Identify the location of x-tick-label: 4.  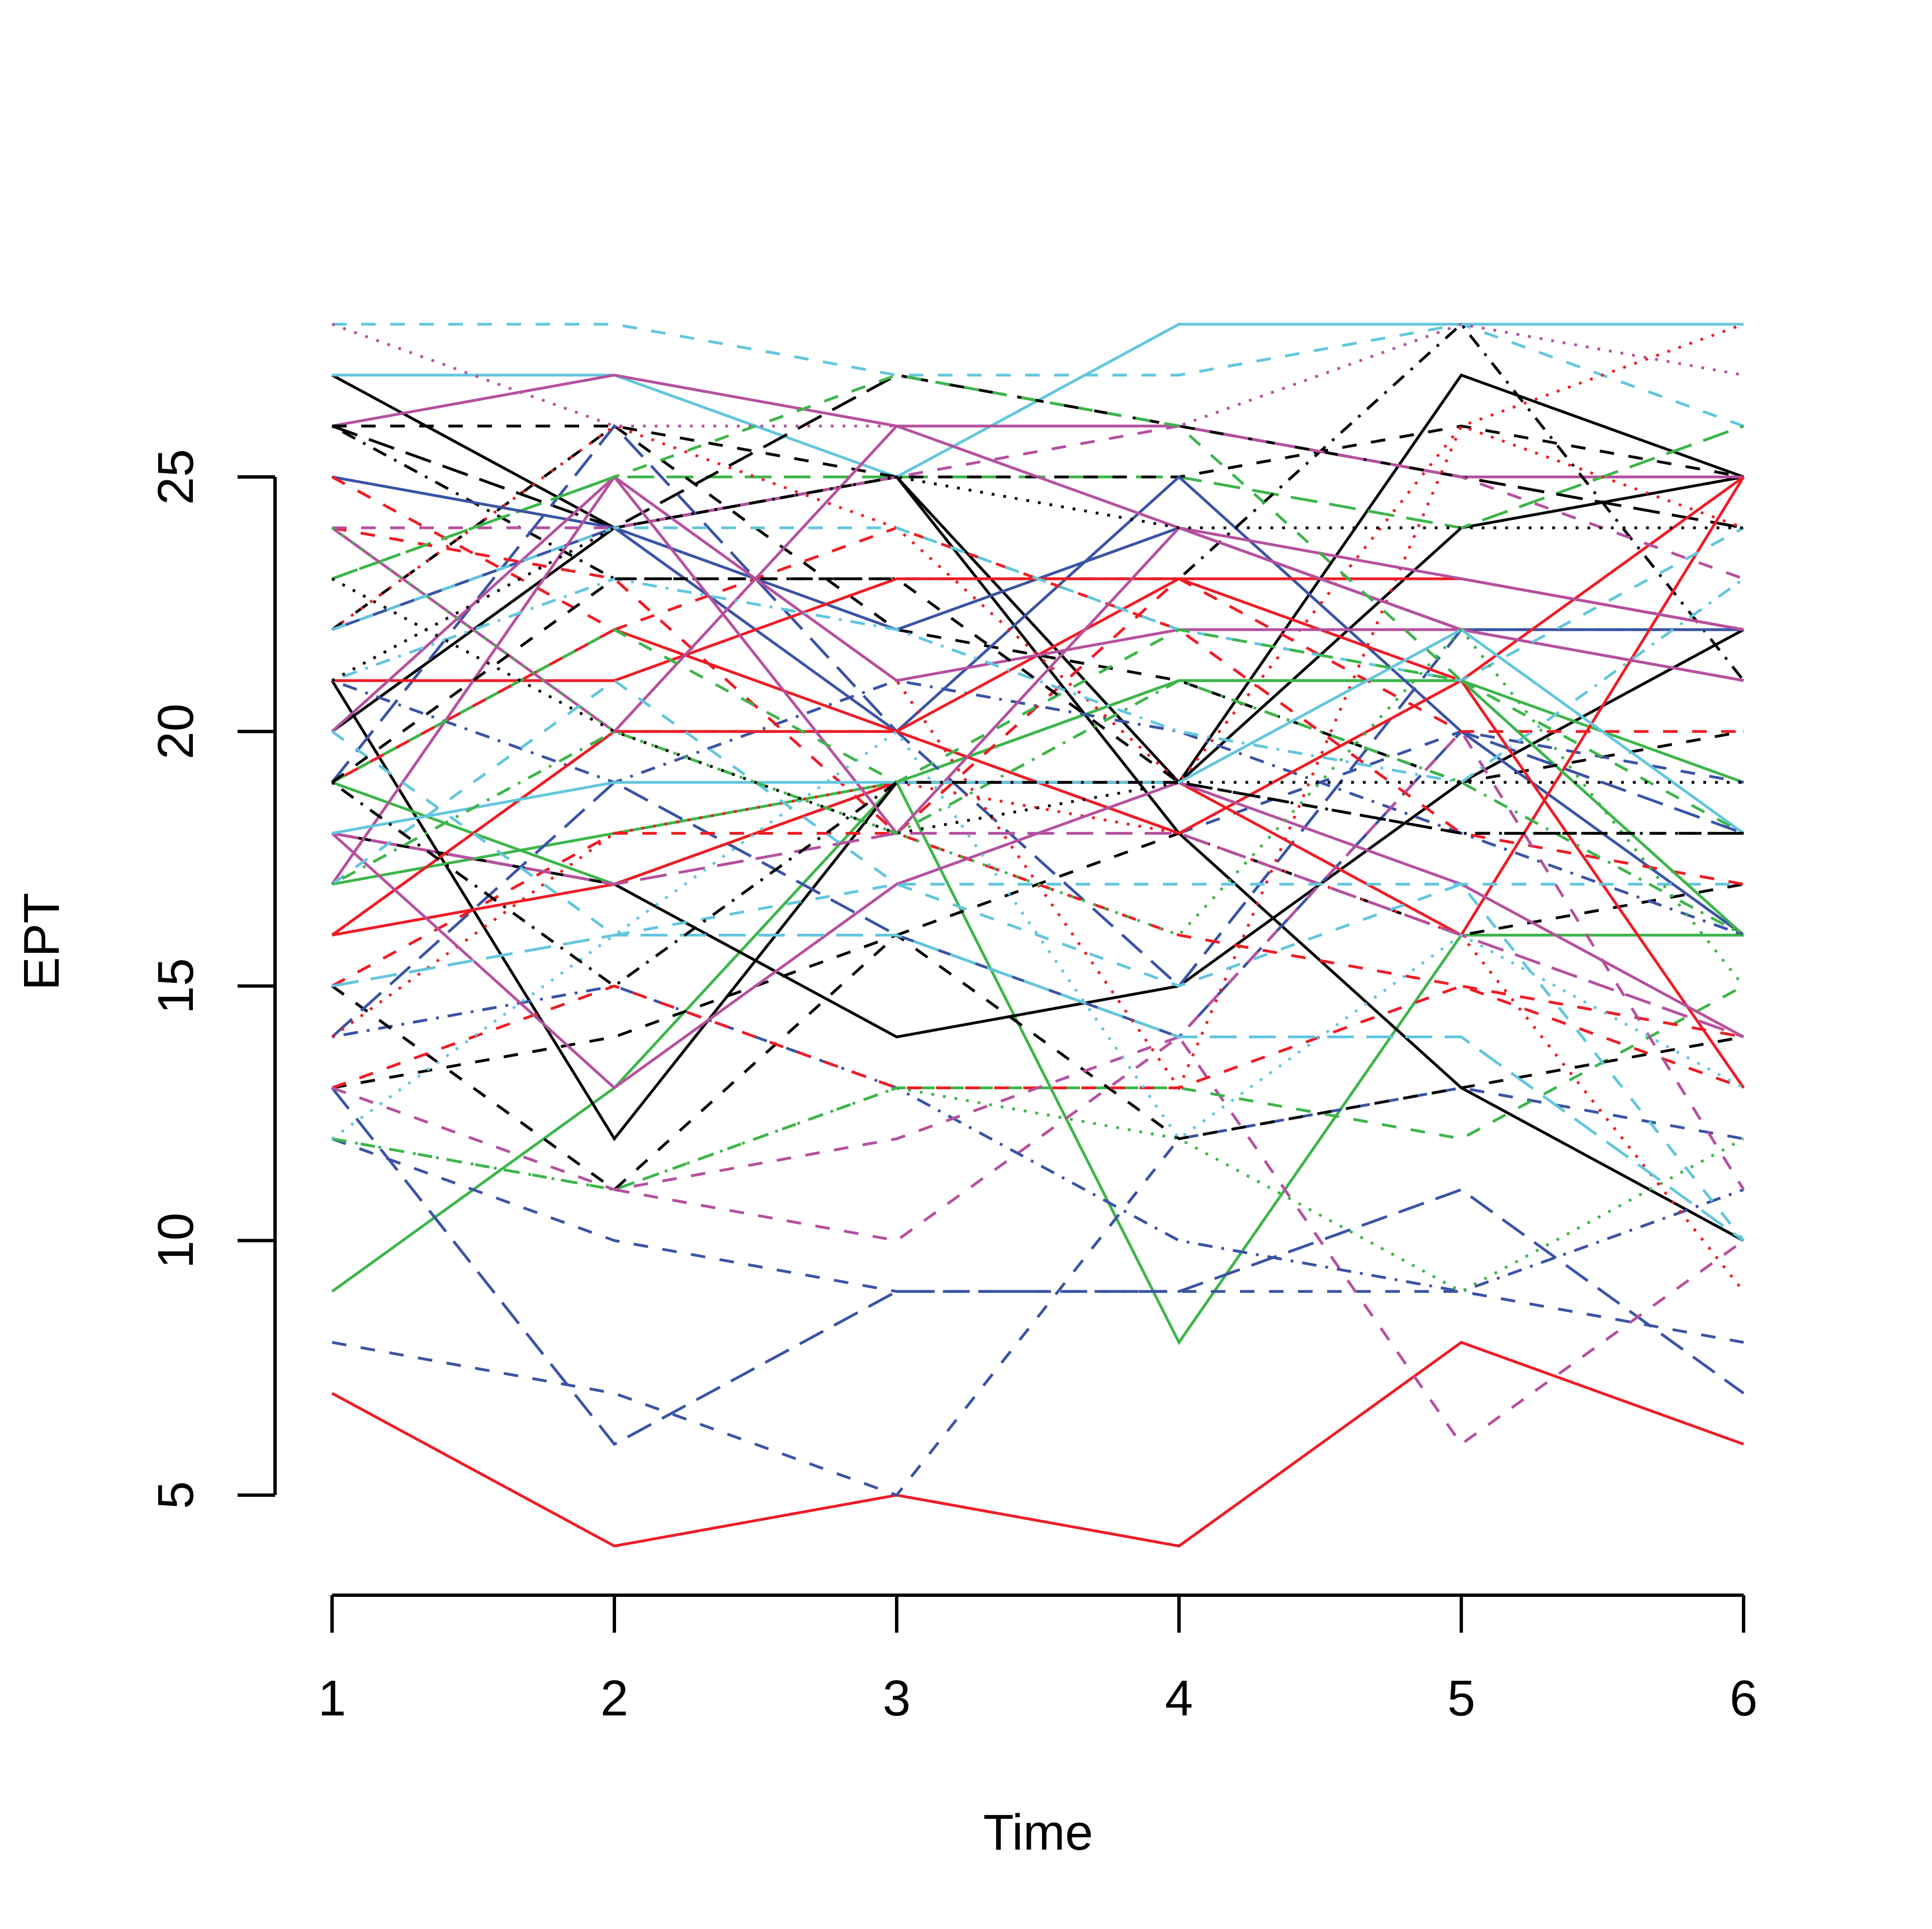
(1179, 1699).